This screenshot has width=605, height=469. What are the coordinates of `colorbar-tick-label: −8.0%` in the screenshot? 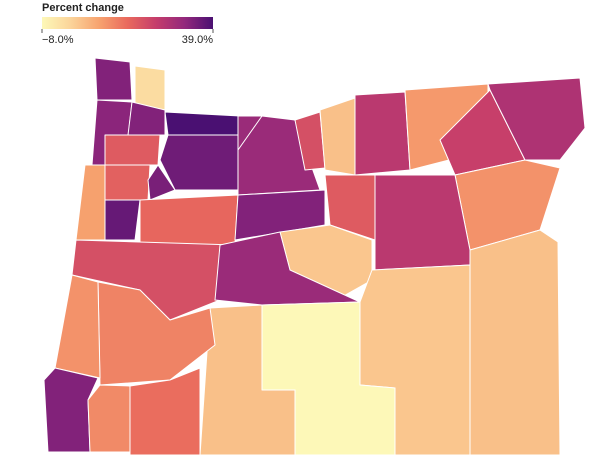 It's located at (58, 40).